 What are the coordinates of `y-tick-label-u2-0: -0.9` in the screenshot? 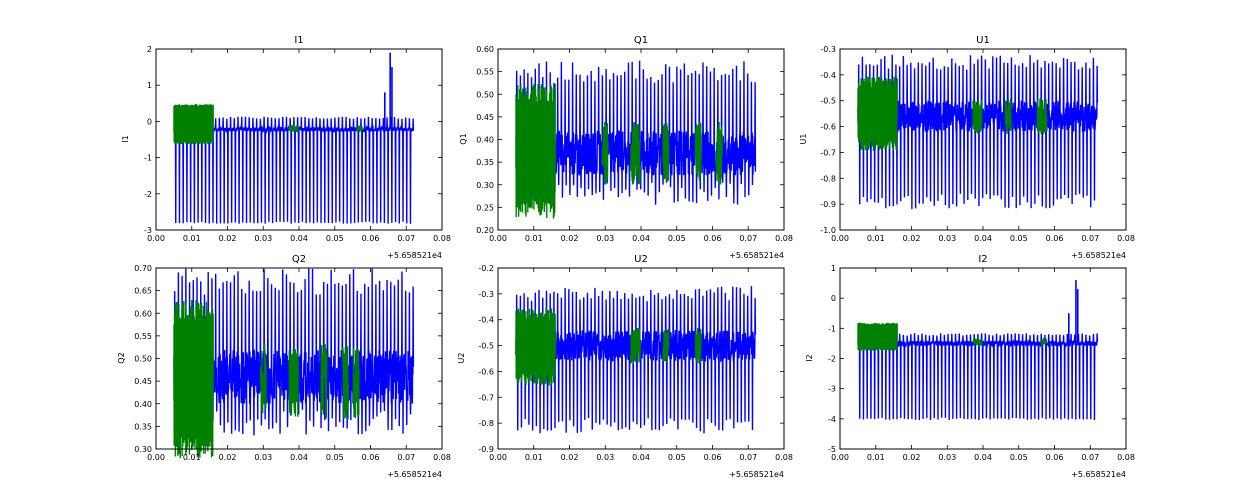 It's located at (486, 449).